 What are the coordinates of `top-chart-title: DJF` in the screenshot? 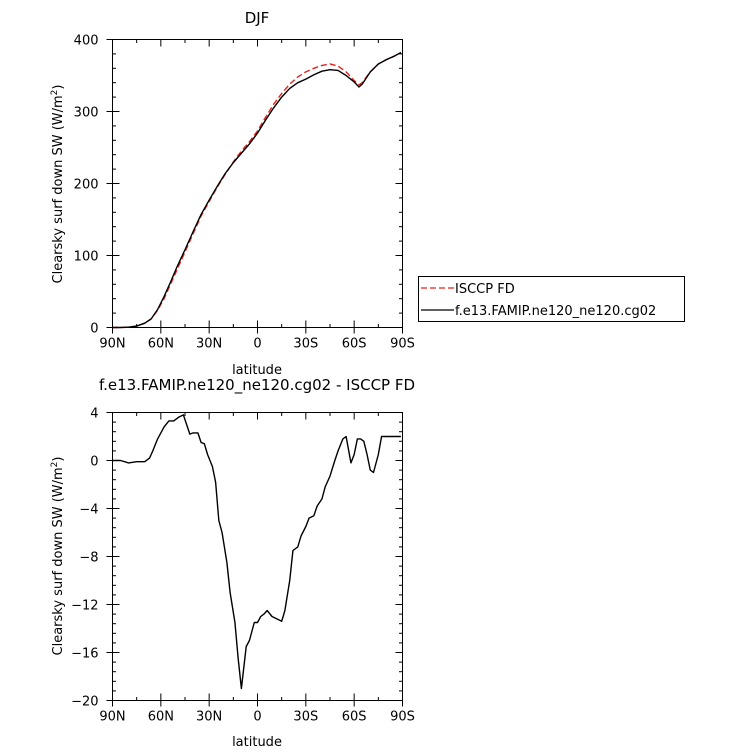 It's located at (257, 18).